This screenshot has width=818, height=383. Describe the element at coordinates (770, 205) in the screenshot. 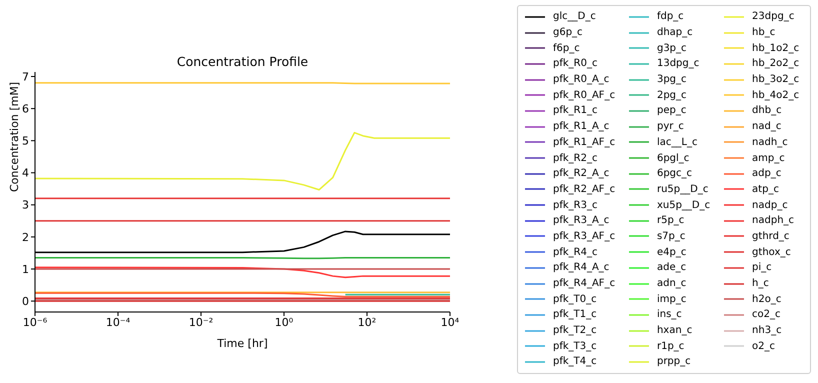

I see `legend-label: nadp_c` at that location.